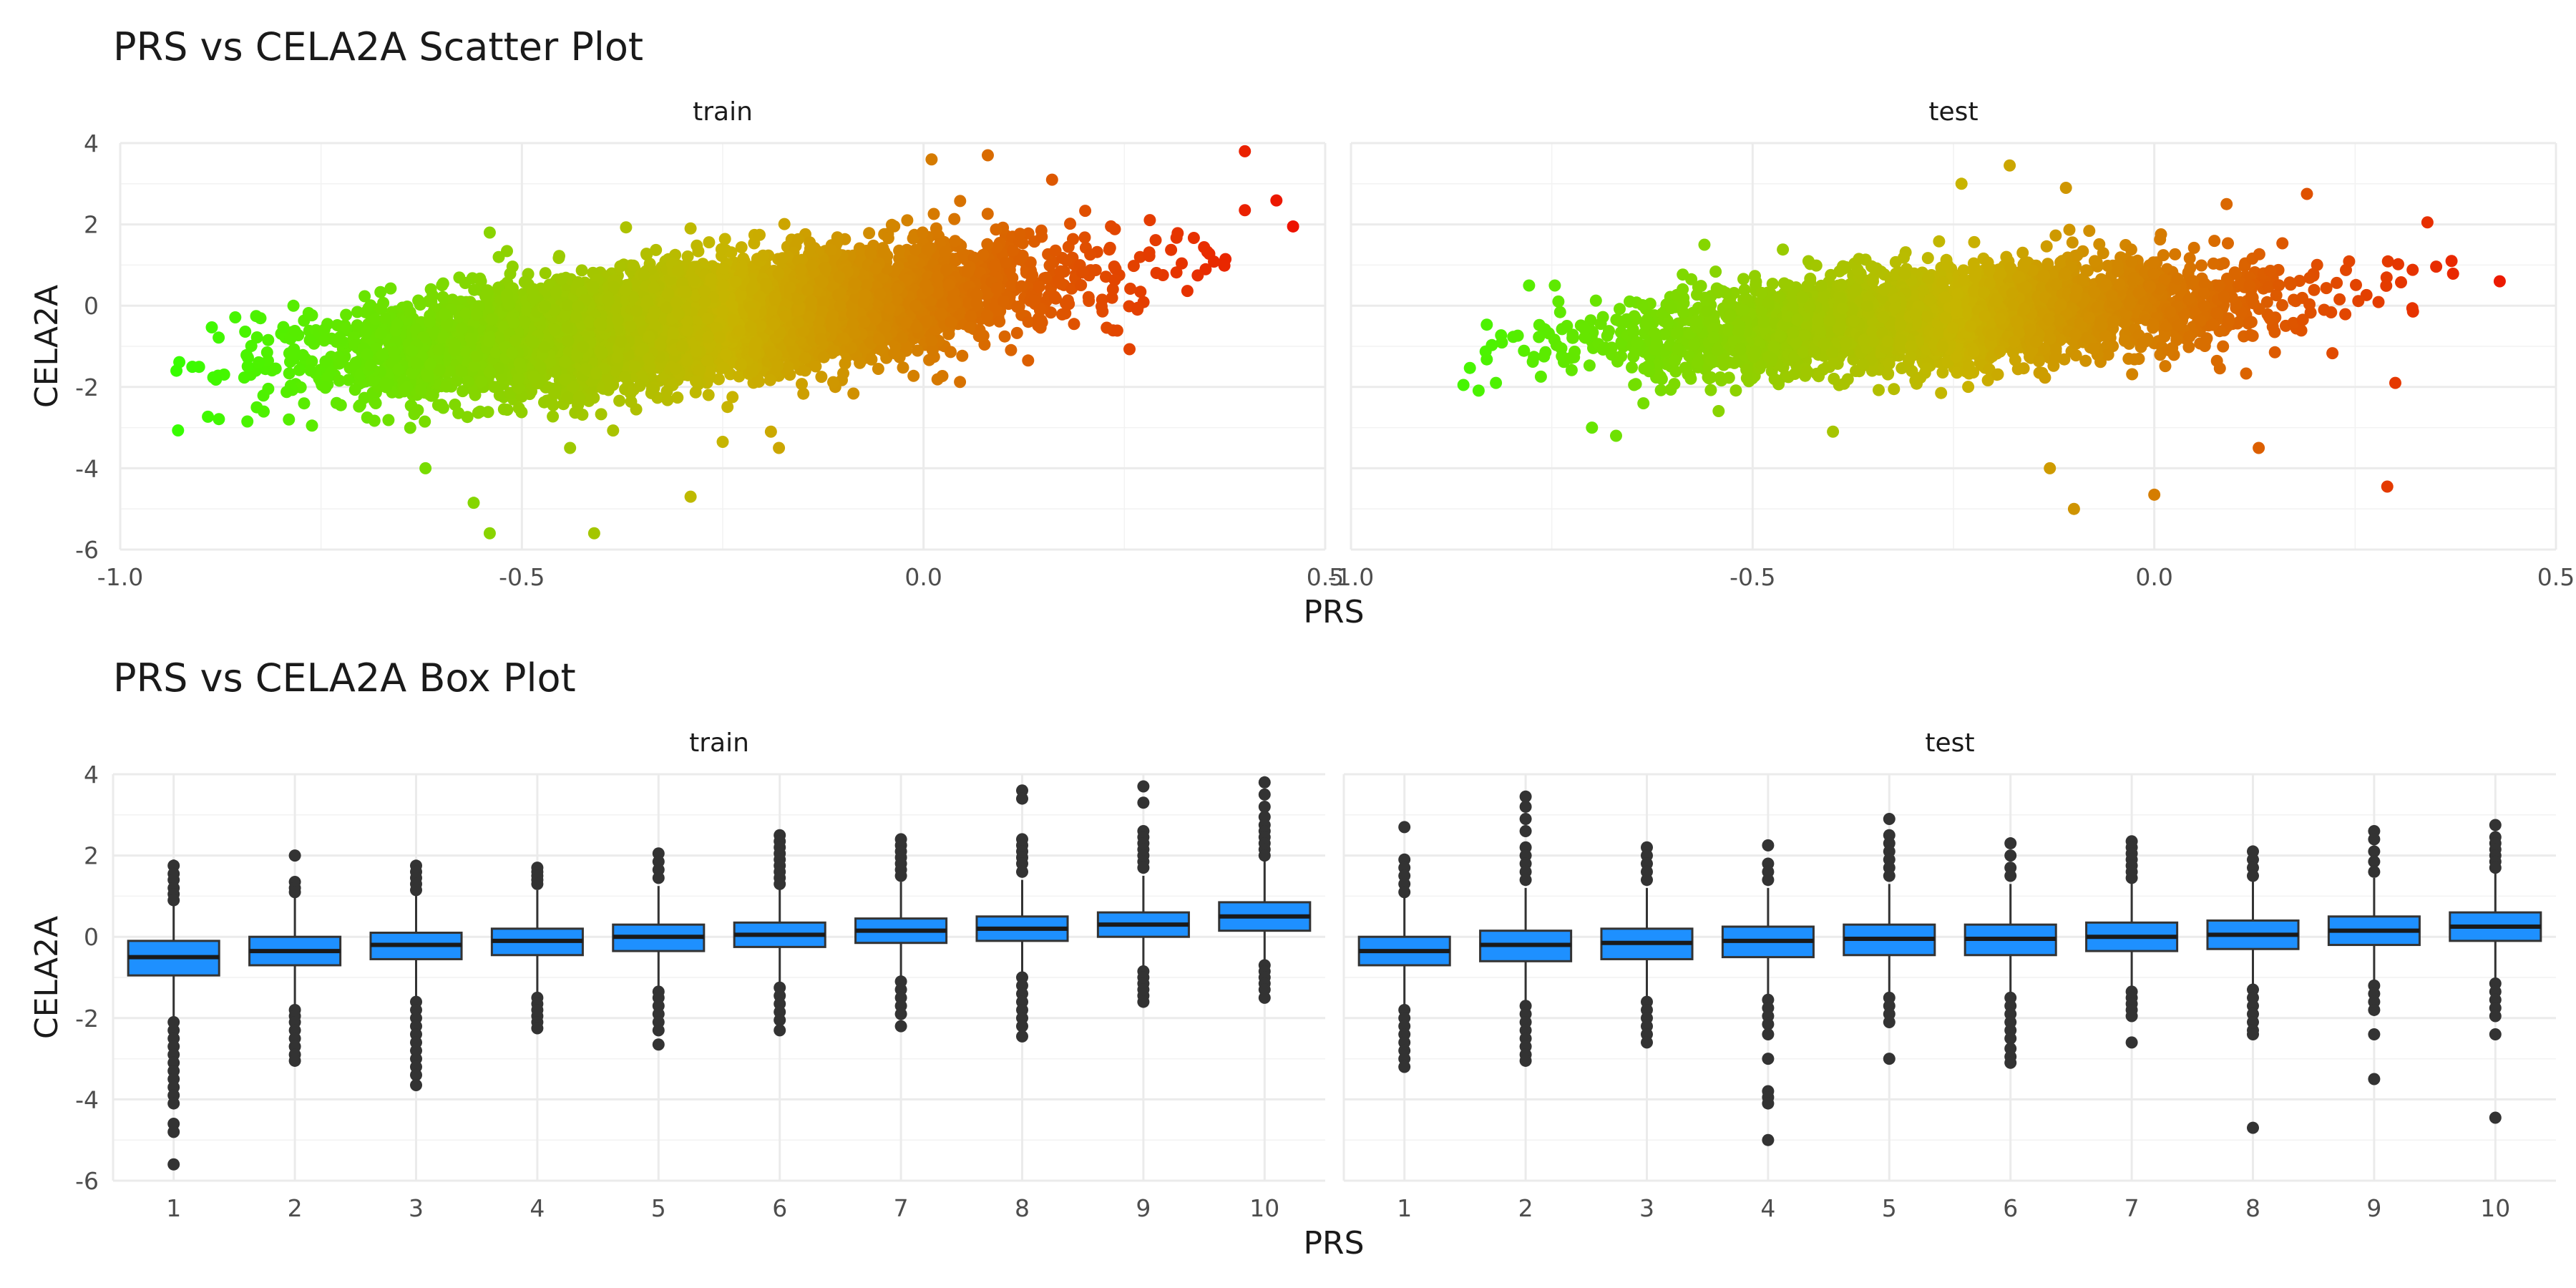 The width and height of the screenshot is (2576, 1288). I want to click on x-tick-label: -0.5, so click(522, 577).